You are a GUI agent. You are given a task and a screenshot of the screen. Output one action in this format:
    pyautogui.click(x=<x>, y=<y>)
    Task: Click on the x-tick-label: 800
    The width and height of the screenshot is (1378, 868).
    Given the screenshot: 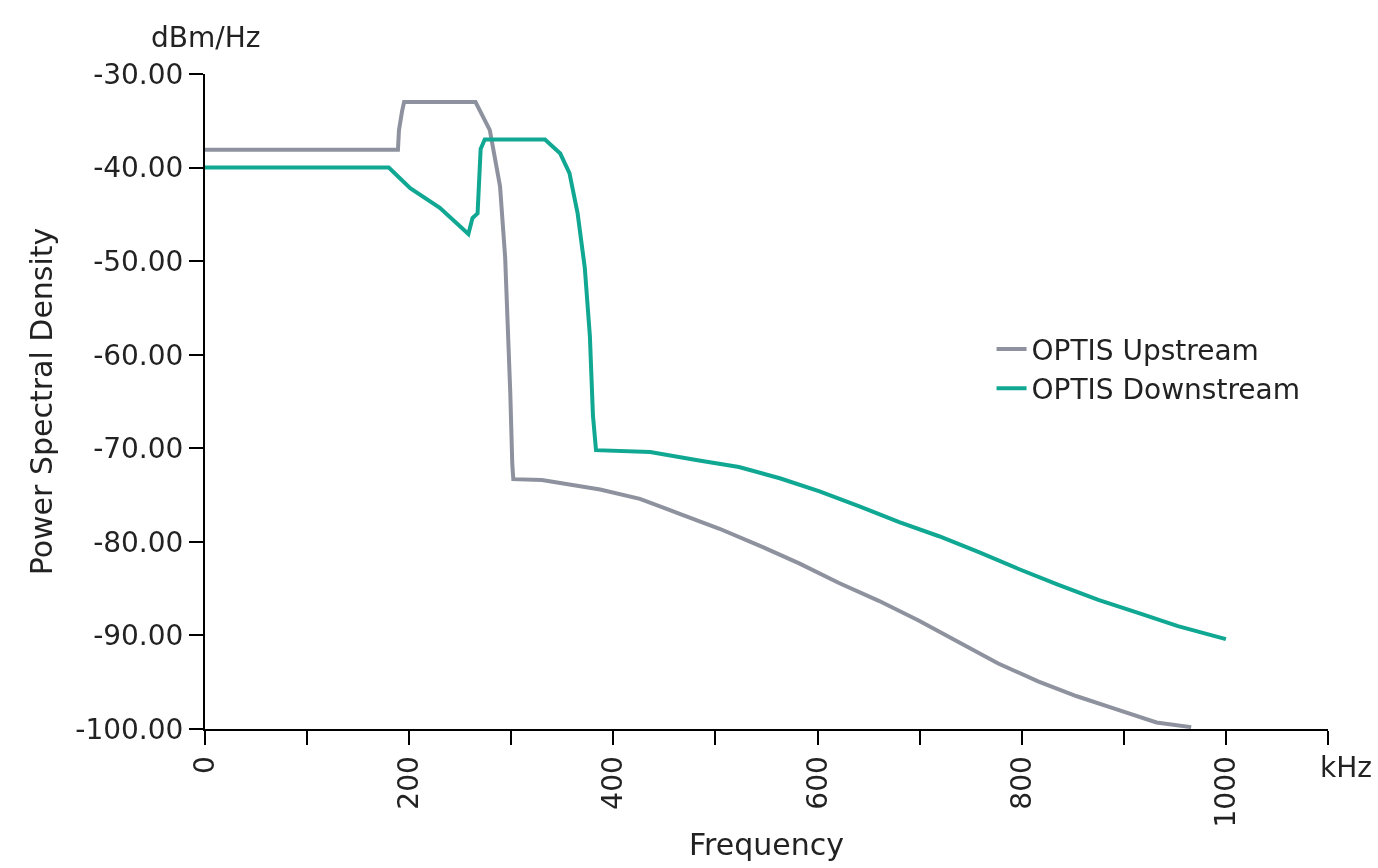 What is the action you would take?
    pyautogui.click(x=1021, y=783)
    